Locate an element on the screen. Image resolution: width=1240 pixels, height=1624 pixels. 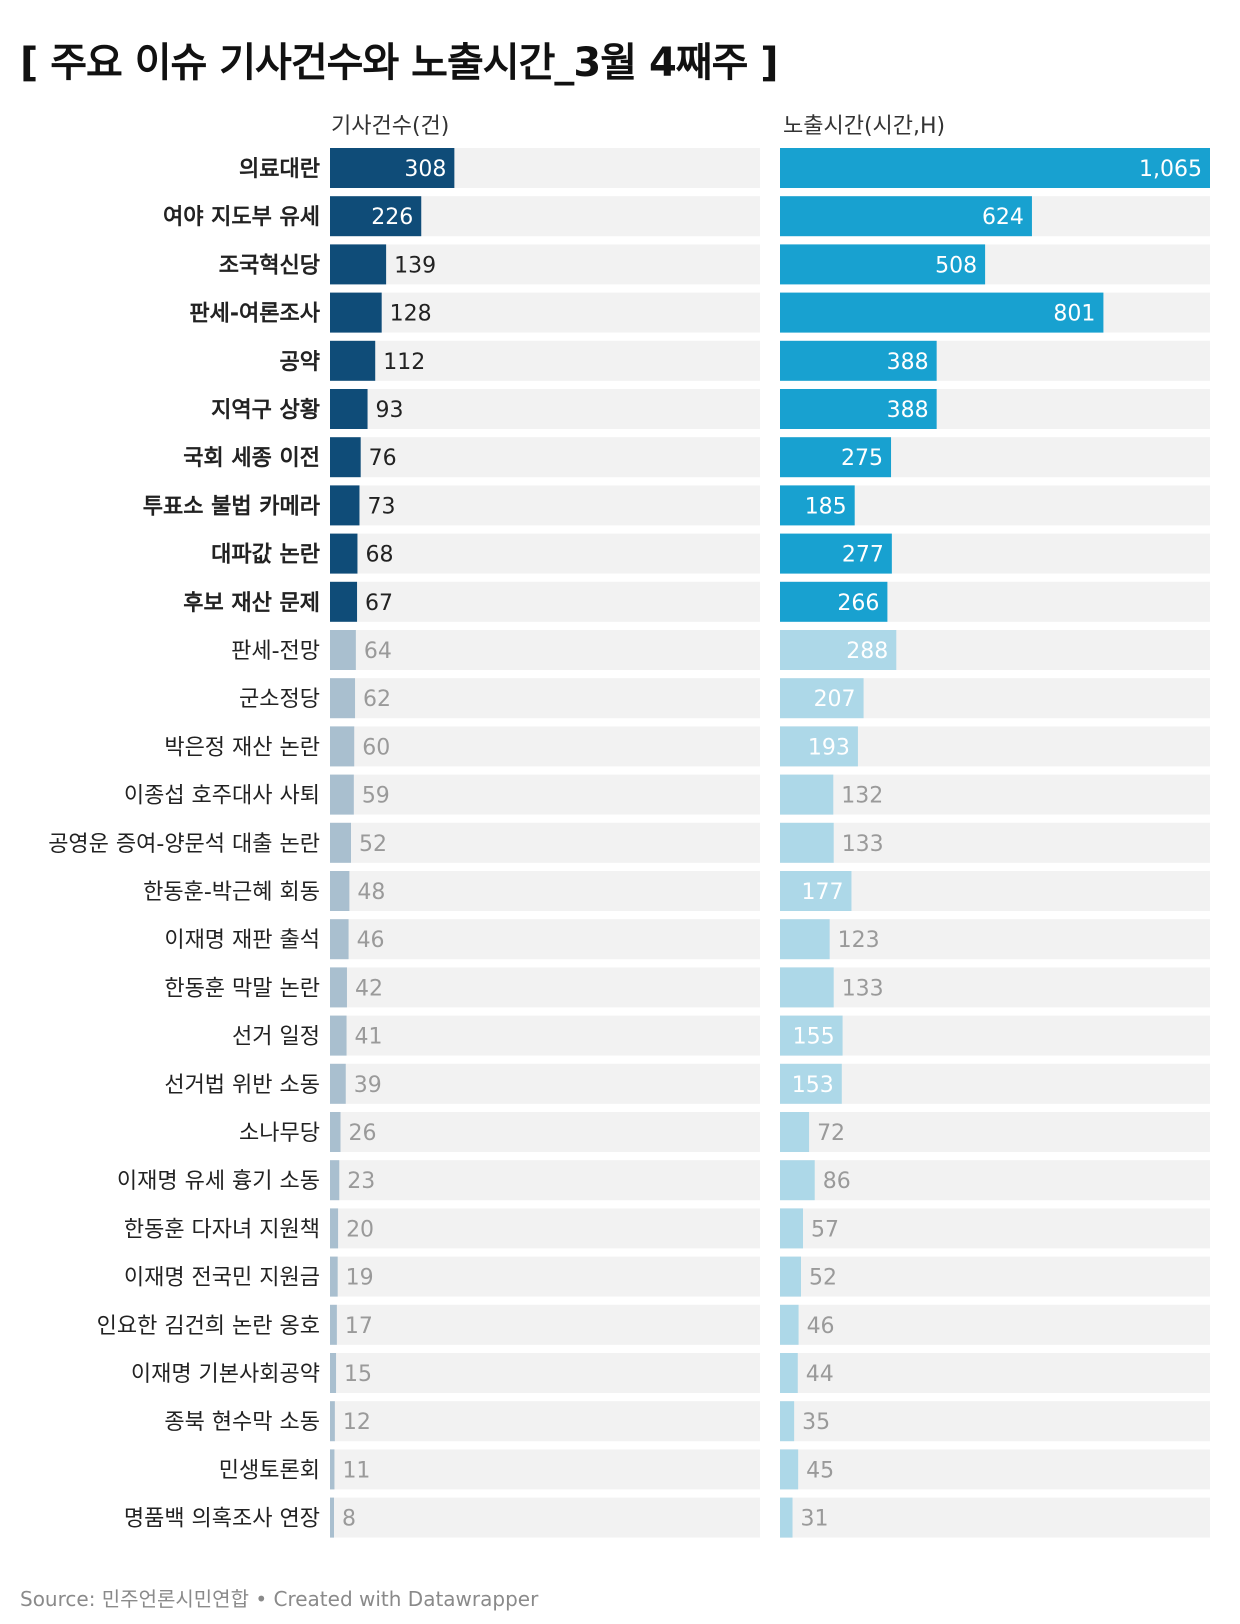
data-label-exposure-time: 193 is located at coordinates (829, 747).